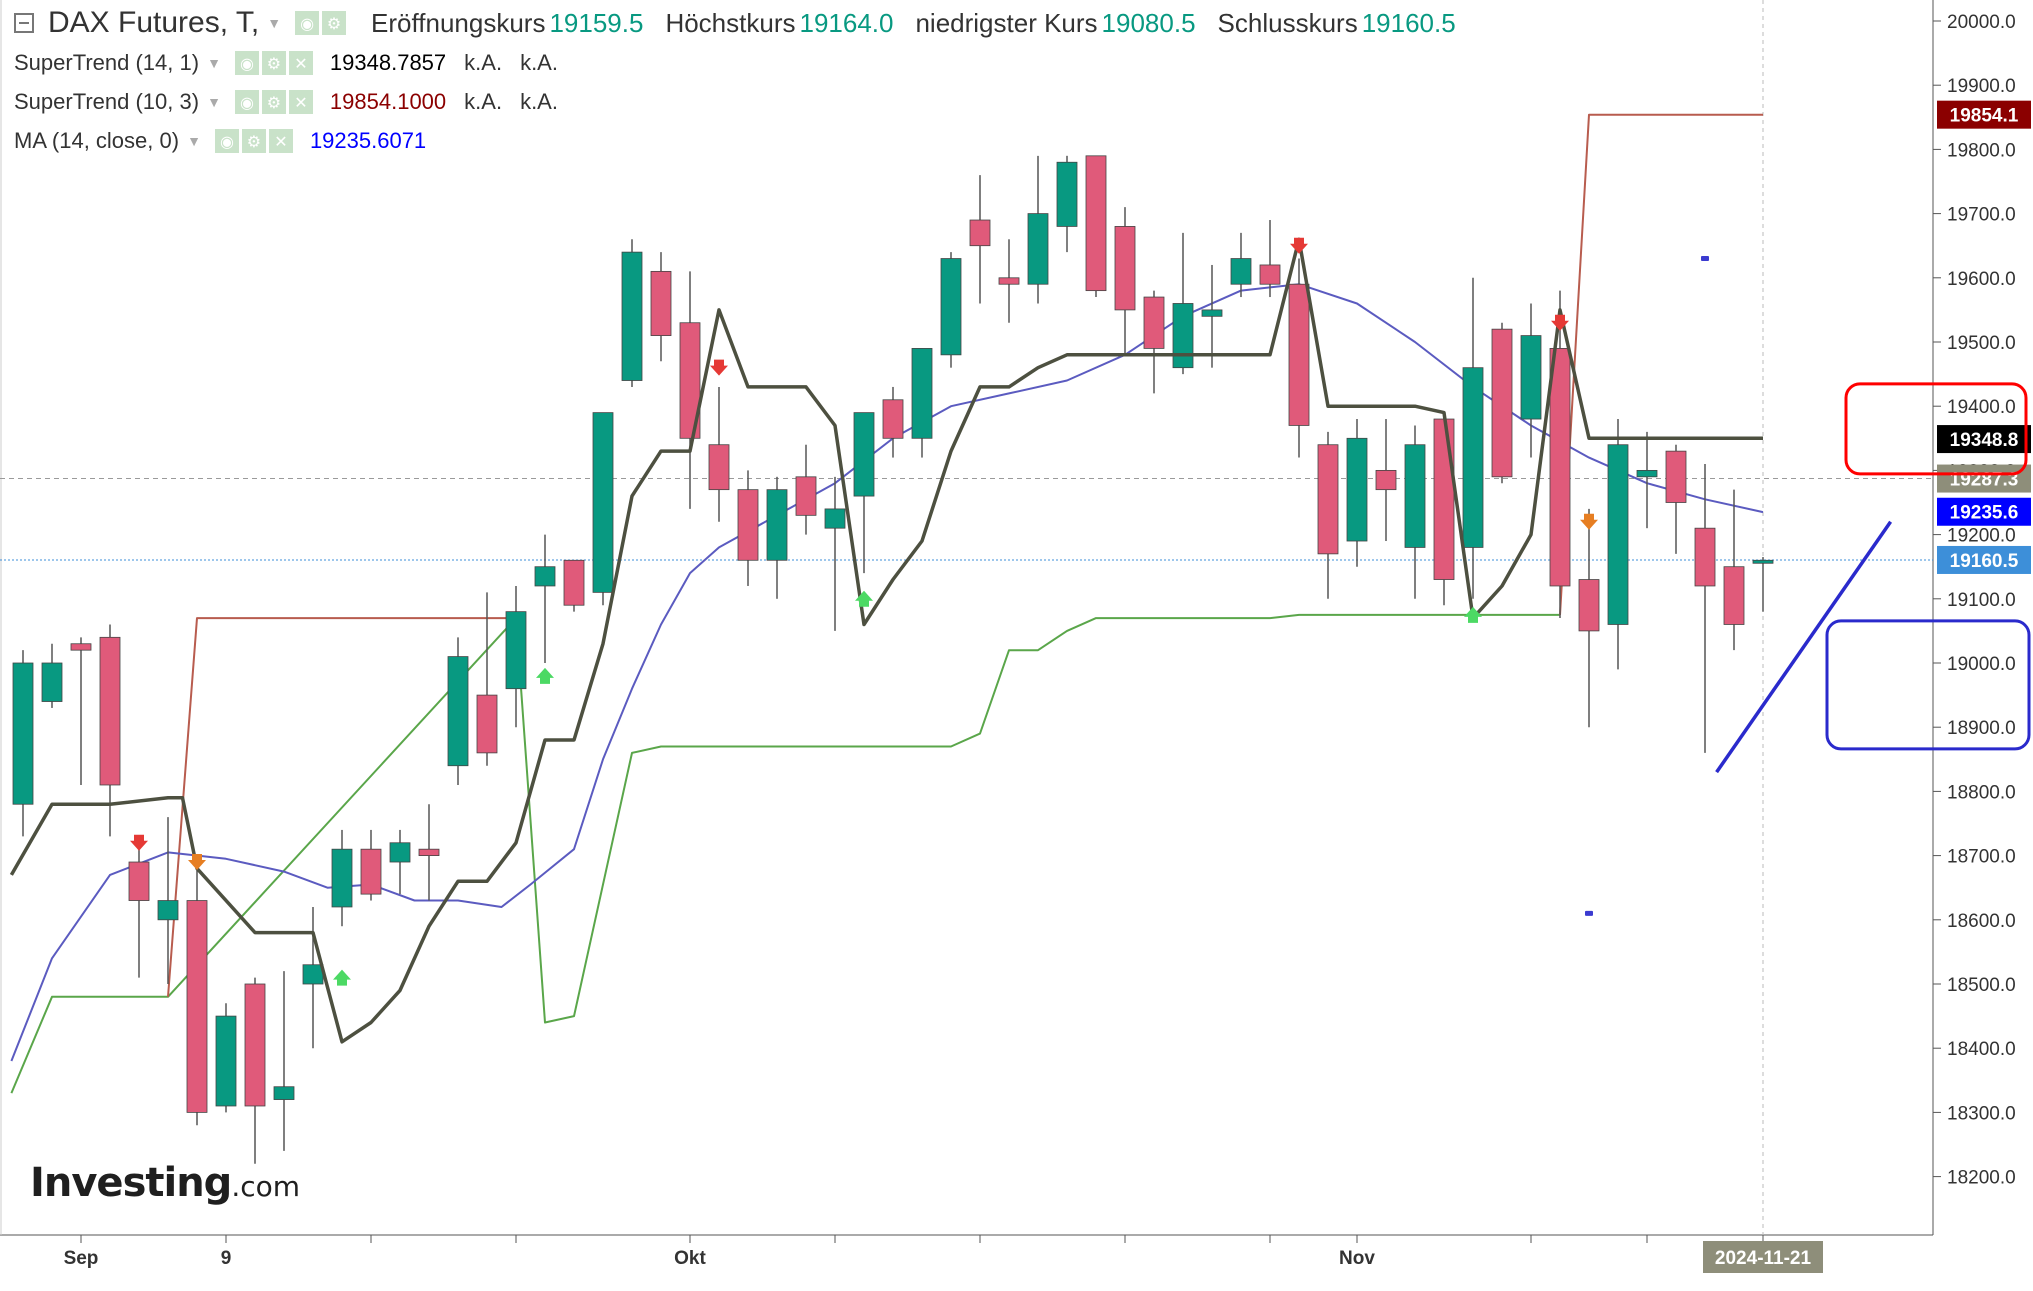  What do you see at coordinates (1928, 425) in the screenshot?
I see `price-labels: 19854.1 19348.8 19287.3 19235.6 19160.5` at bounding box center [1928, 425].